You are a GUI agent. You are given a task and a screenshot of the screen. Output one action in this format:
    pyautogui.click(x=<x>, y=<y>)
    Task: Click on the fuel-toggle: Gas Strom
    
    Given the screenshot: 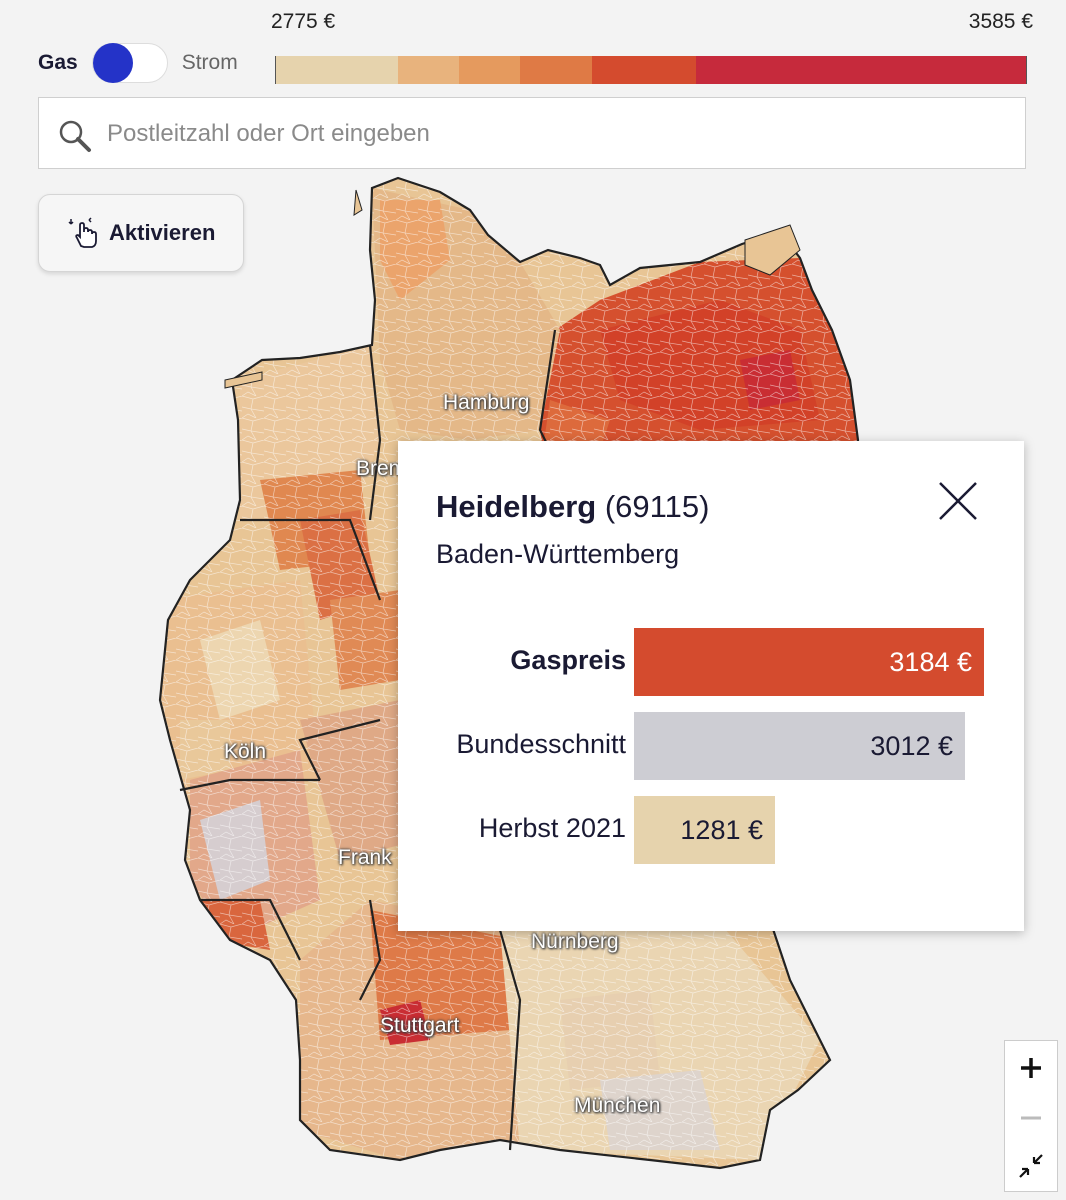 What is the action you would take?
    pyautogui.click(x=138, y=63)
    